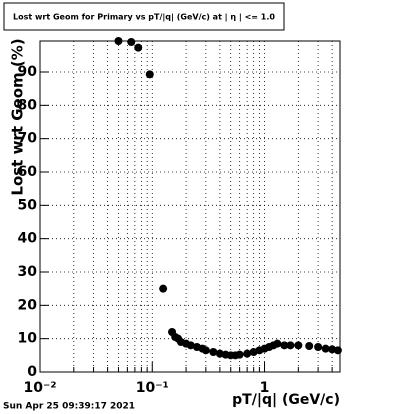 The width and height of the screenshot is (400, 414). Describe the element at coordinates (265, 388) in the screenshot. I see `x-tick-label: 1` at that location.